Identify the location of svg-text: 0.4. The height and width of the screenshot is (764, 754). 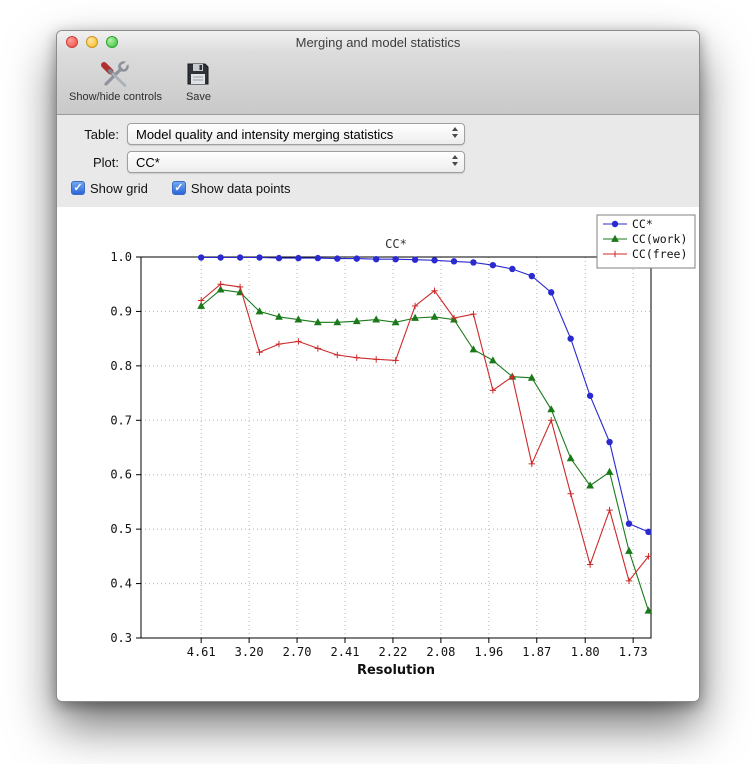
(121, 584).